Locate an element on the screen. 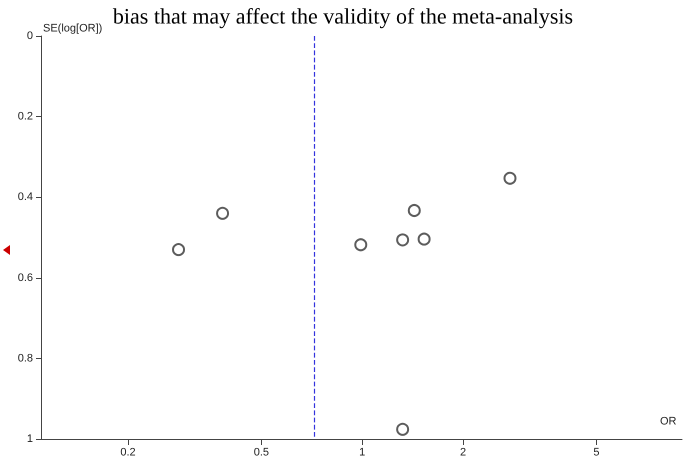 The image size is (686, 458). y-tick-label: 0 is located at coordinates (29, 36).